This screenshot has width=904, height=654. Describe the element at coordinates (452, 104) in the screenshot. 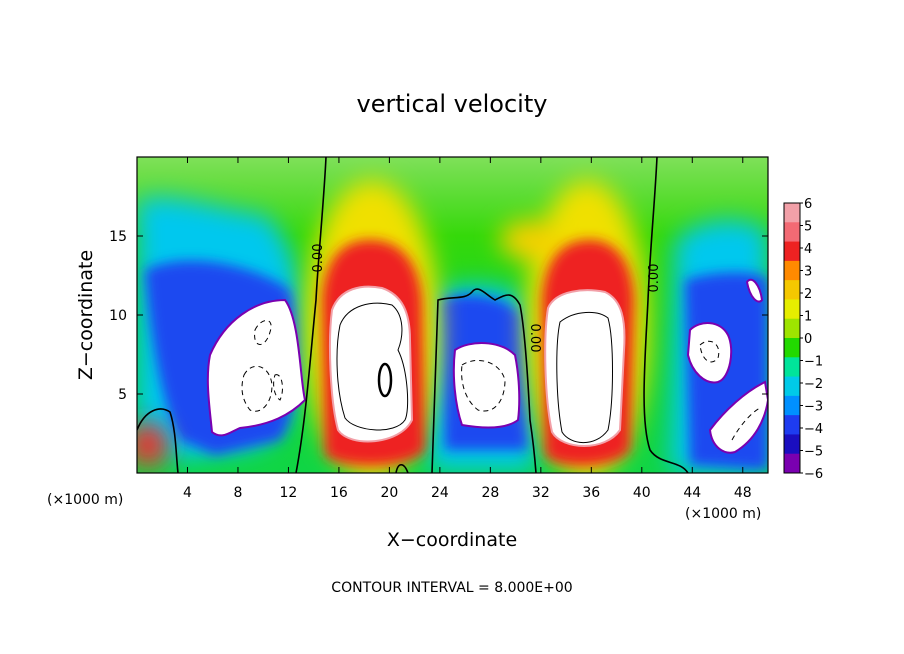

I see `chart-title: vertical velocity` at that location.